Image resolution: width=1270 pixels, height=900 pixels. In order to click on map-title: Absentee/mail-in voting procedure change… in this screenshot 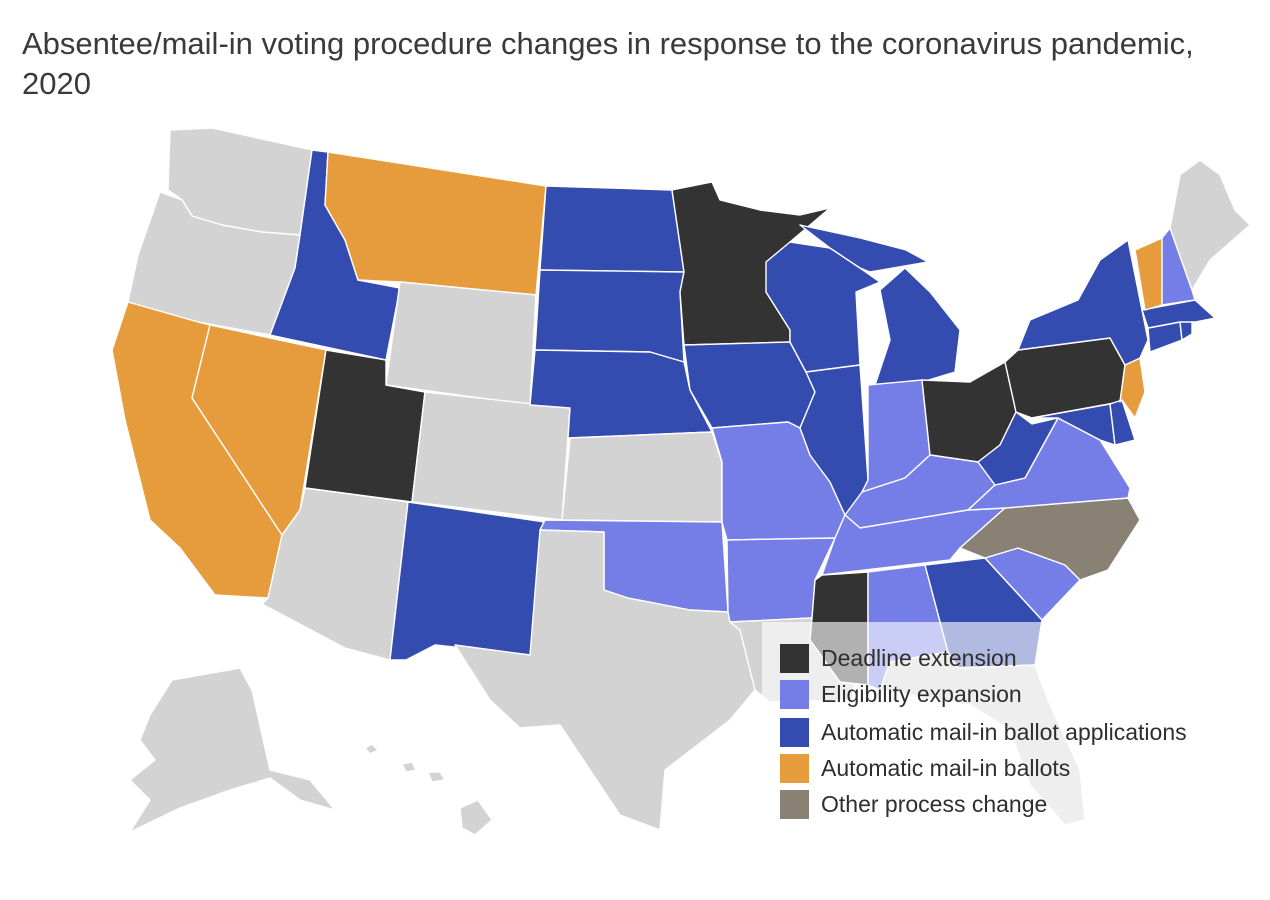, I will do `click(608, 63)`.